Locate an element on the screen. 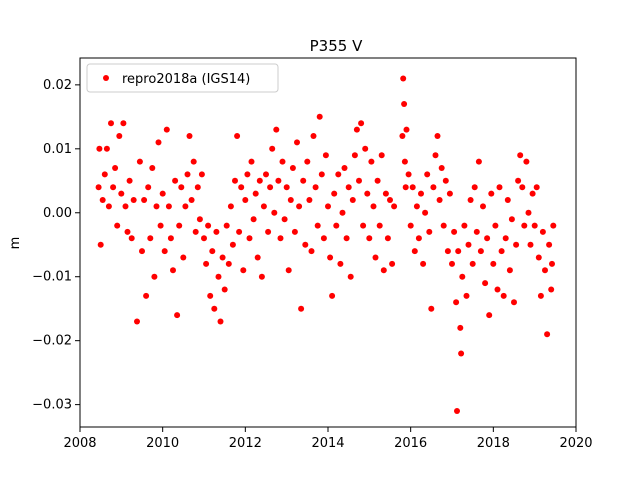  x-tick-label: 2012 is located at coordinates (245, 443).